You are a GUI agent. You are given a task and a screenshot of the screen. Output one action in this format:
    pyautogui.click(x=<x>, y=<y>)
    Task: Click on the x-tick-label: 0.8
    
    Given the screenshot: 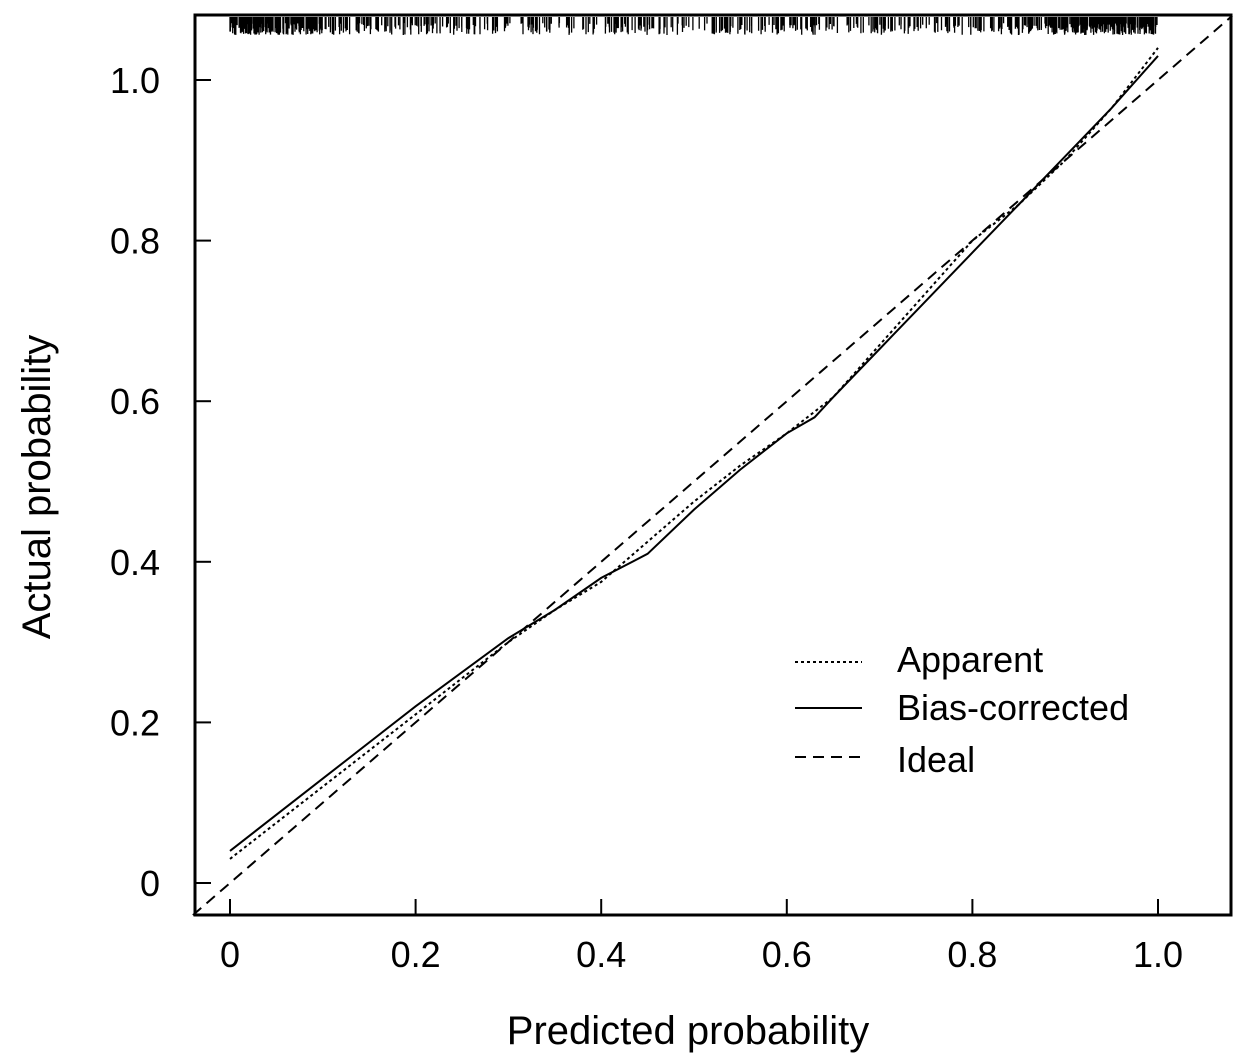 What is the action you would take?
    pyautogui.click(x=972, y=954)
    